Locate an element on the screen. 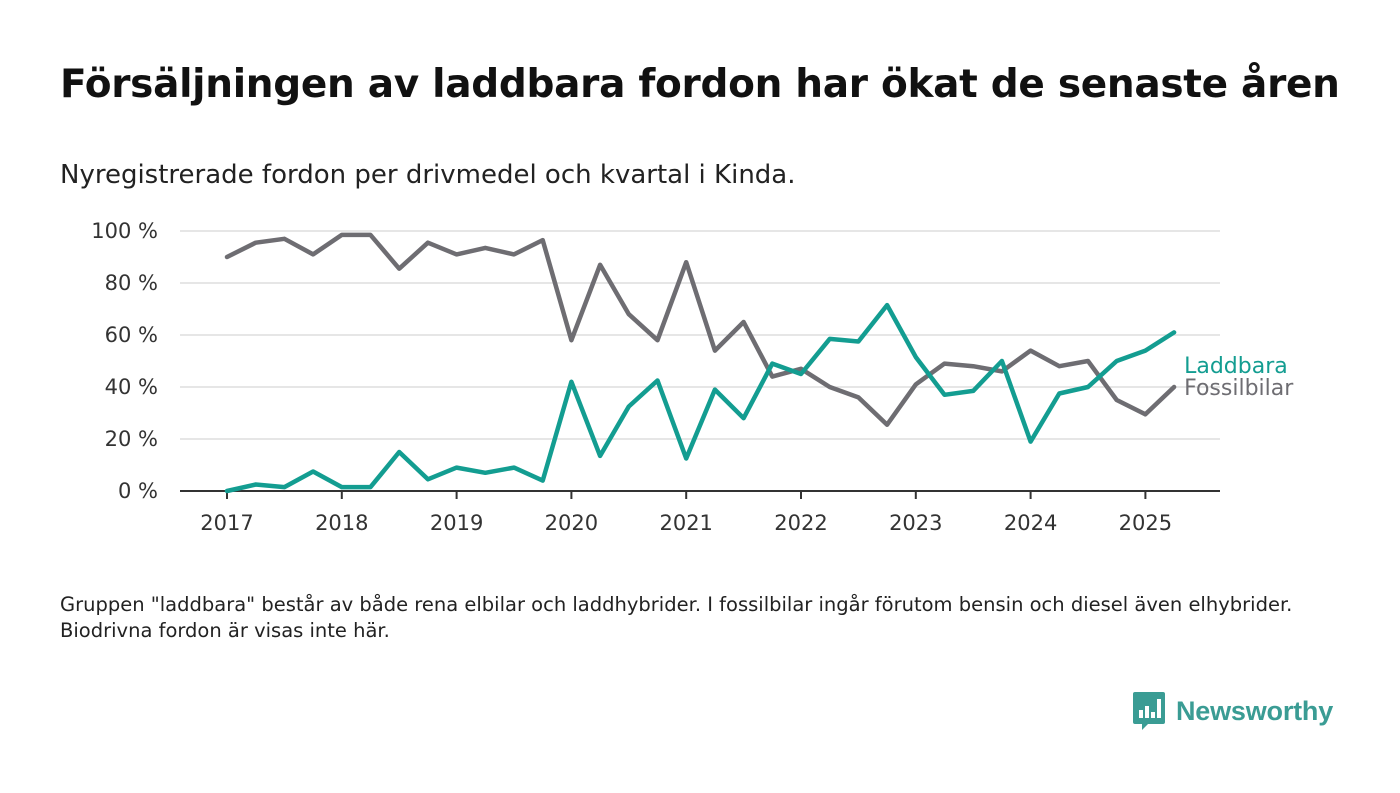 The image size is (1400, 793). y-tick-label: 100 % is located at coordinates (124, 231).